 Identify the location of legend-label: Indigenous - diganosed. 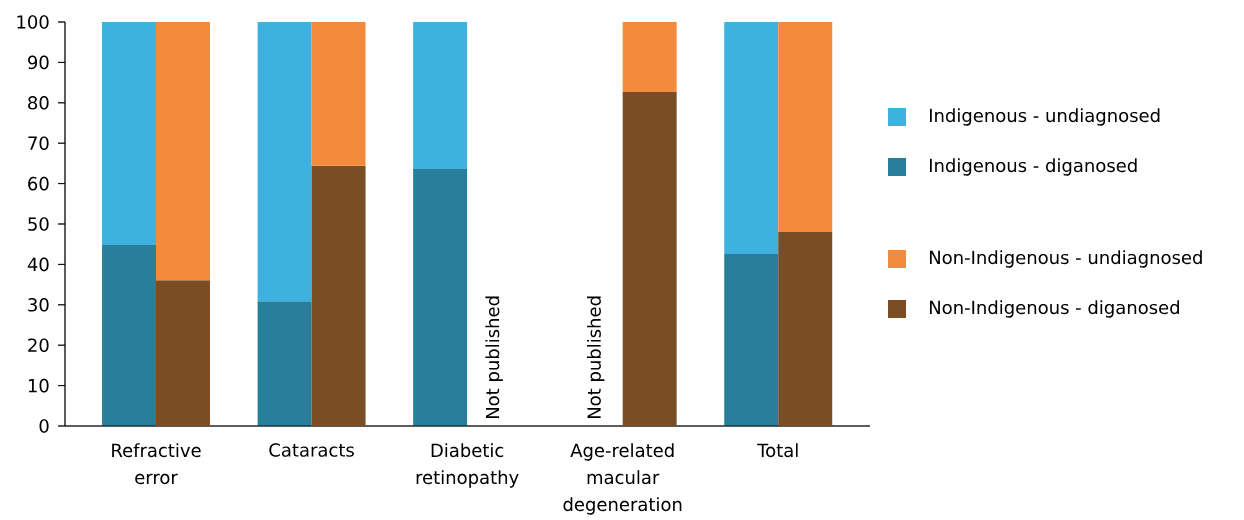
(1033, 167).